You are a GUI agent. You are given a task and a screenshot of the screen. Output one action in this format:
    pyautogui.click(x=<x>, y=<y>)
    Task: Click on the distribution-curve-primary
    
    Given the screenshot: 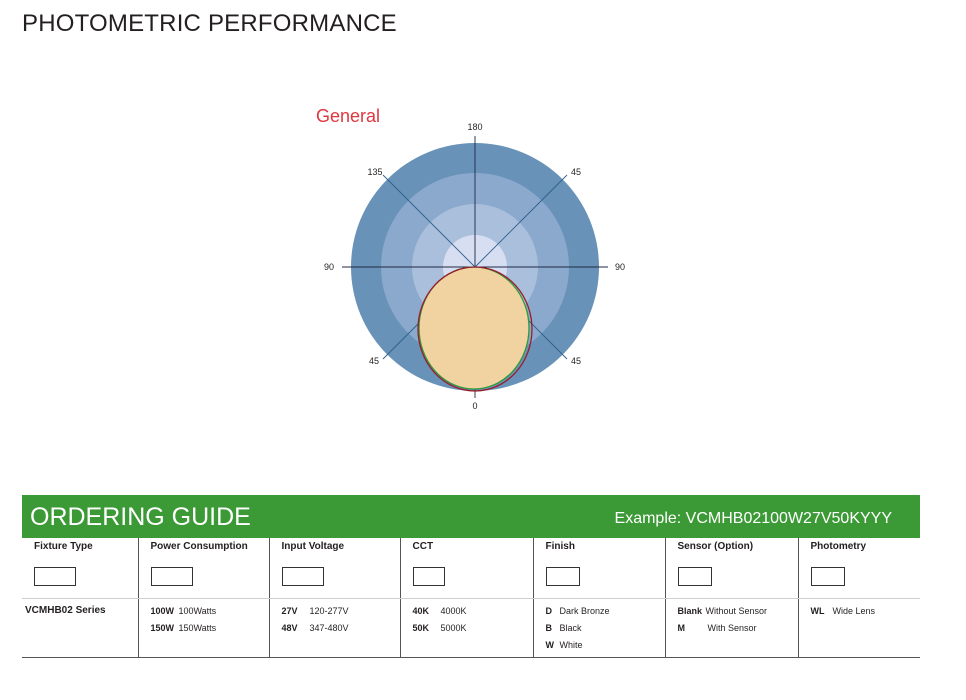 What is the action you would take?
    pyautogui.click(x=475, y=329)
    